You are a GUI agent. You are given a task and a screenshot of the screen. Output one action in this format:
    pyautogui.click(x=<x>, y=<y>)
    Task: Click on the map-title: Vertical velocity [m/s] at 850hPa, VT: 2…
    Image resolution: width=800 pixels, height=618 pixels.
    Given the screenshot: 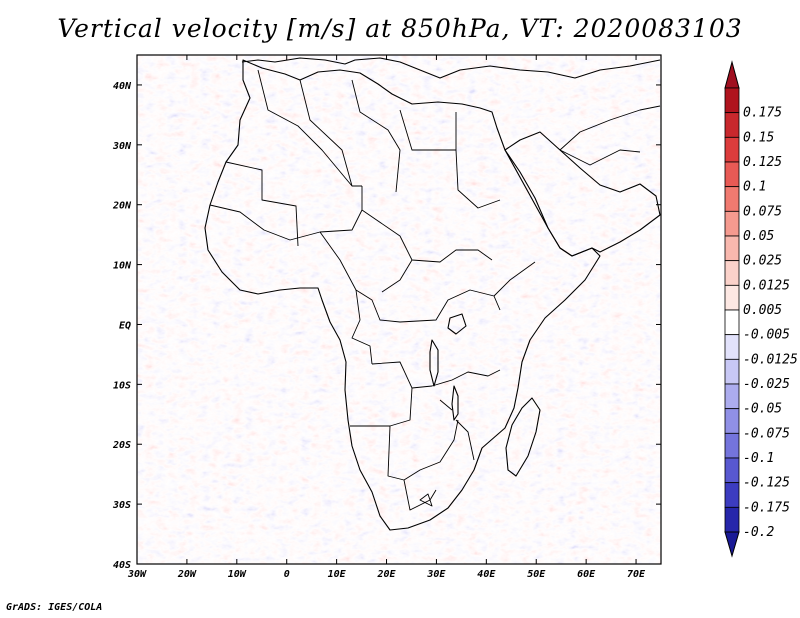 What is the action you would take?
    pyautogui.click(x=400, y=28)
    